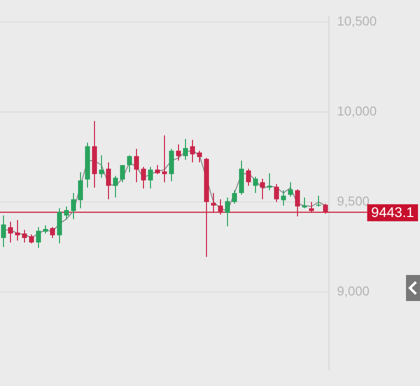 The width and height of the screenshot is (420, 386). Describe the element at coordinates (392, 212) in the screenshot. I see `ref-line-label: 9443.1` at that location.